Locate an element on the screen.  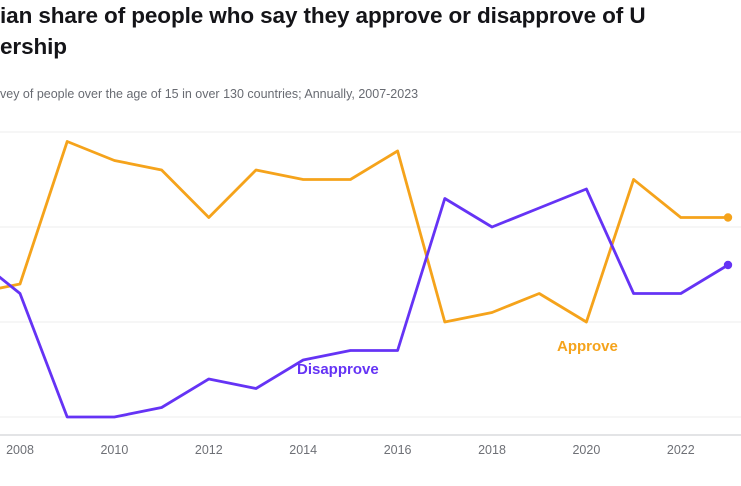
x-tick-label: 2018 is located at coordinates (492, 450).